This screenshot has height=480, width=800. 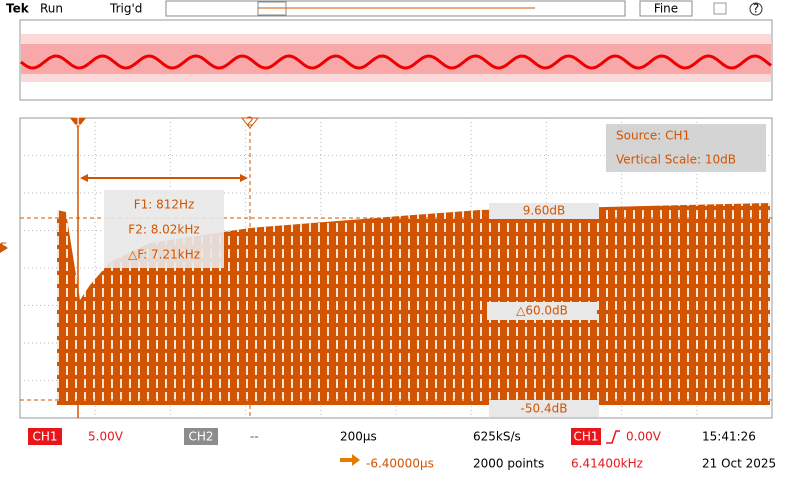 I want to click on source: Source: CH1, so click(x=653, y=136).